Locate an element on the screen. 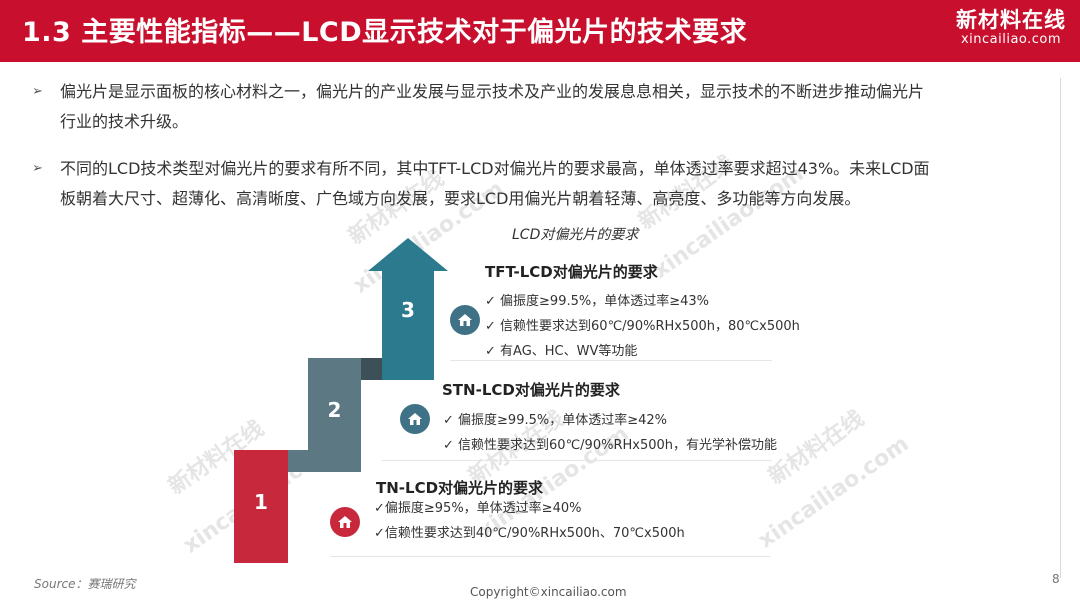  page-number: 8 is located at coordinates (1056, 579).